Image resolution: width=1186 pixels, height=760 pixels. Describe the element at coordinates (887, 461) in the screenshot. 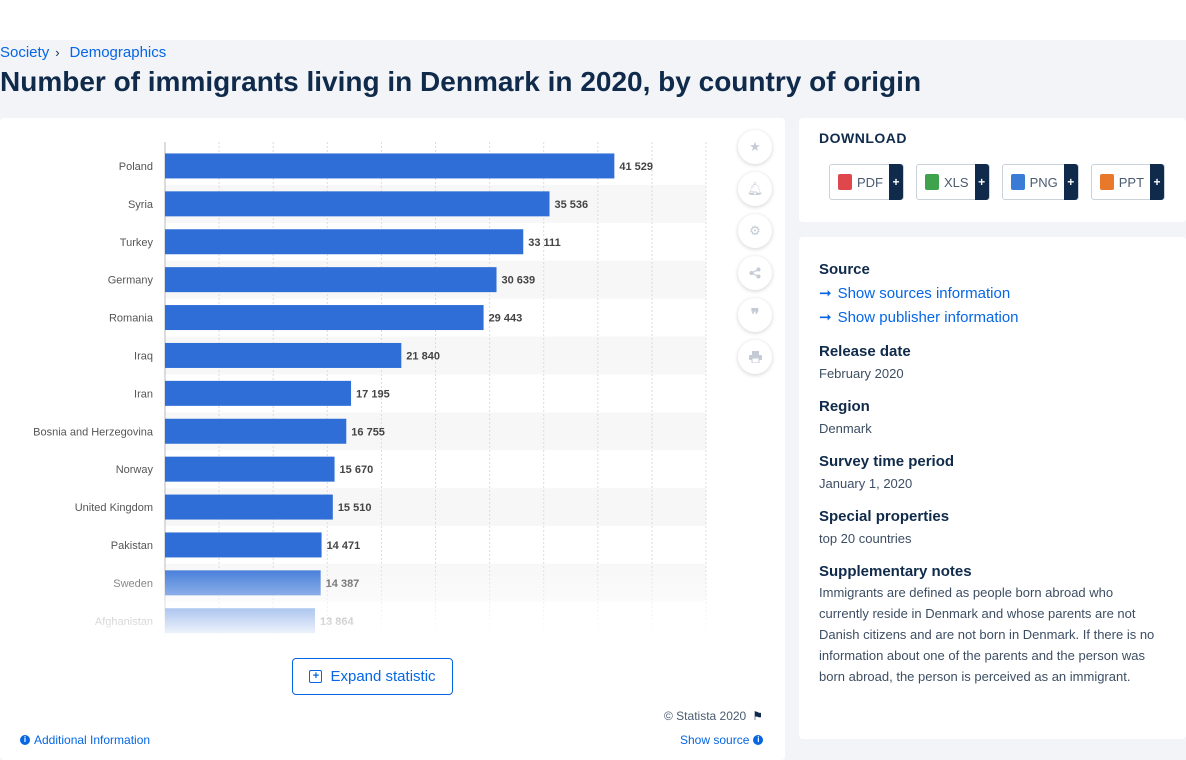

I see `survey-period-label: Survey time period` at that location.